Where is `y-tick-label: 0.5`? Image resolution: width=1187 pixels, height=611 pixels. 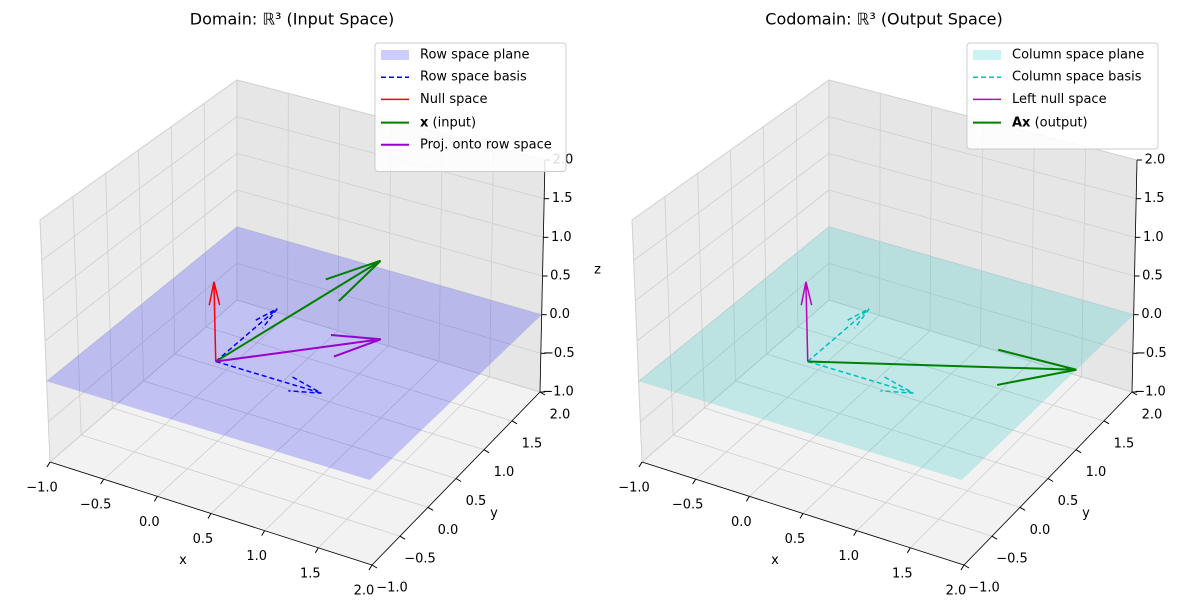 y-tick-label: 0.5 is located at coordinates (1068, 501).